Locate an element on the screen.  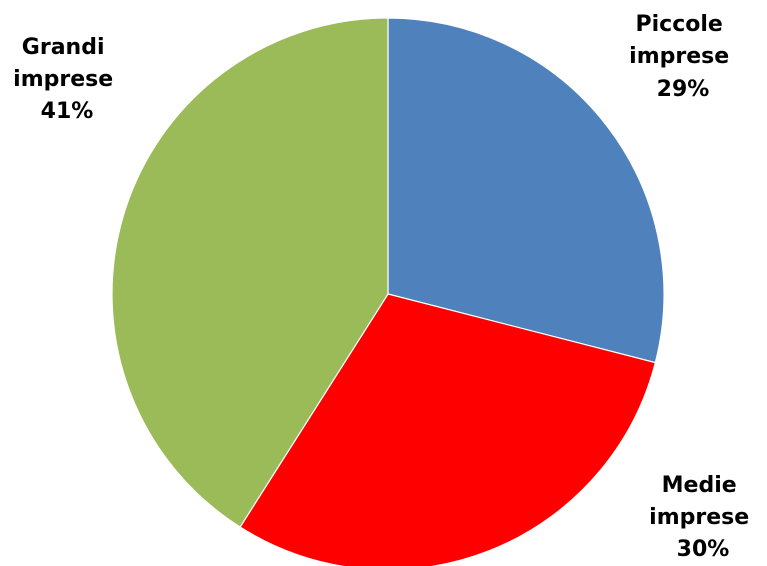
slice-label-medie-line1: Medie is located at coordinates (699, 485).